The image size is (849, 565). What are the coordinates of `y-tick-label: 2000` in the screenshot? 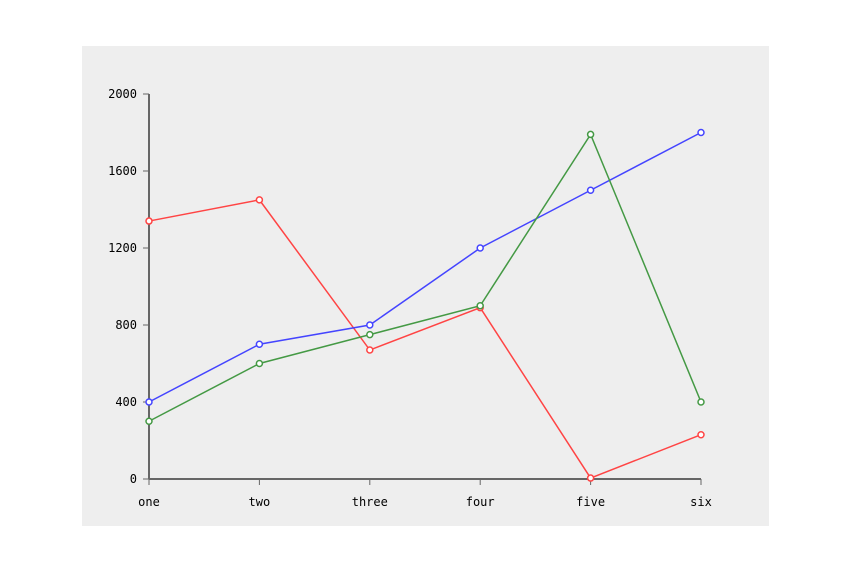 It's located at (122, 94).